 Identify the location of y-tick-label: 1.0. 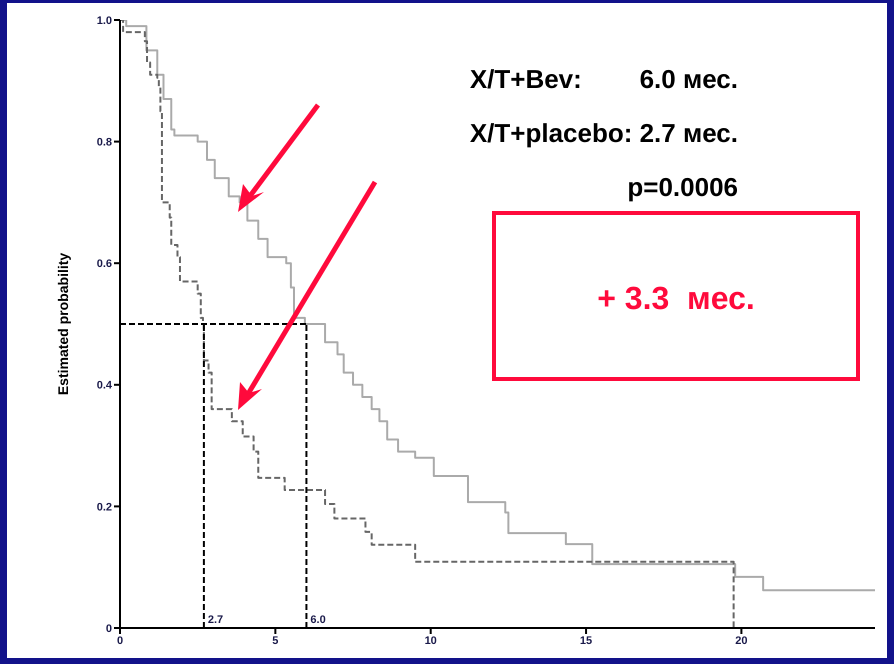
(104, 20).